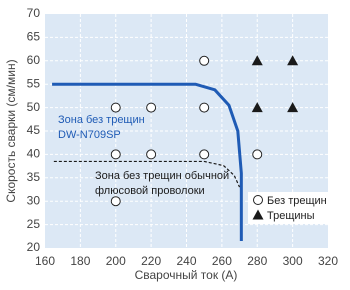 The image size is (350, 290). I want to click on x-tick-label: 320, so click(328, 261).